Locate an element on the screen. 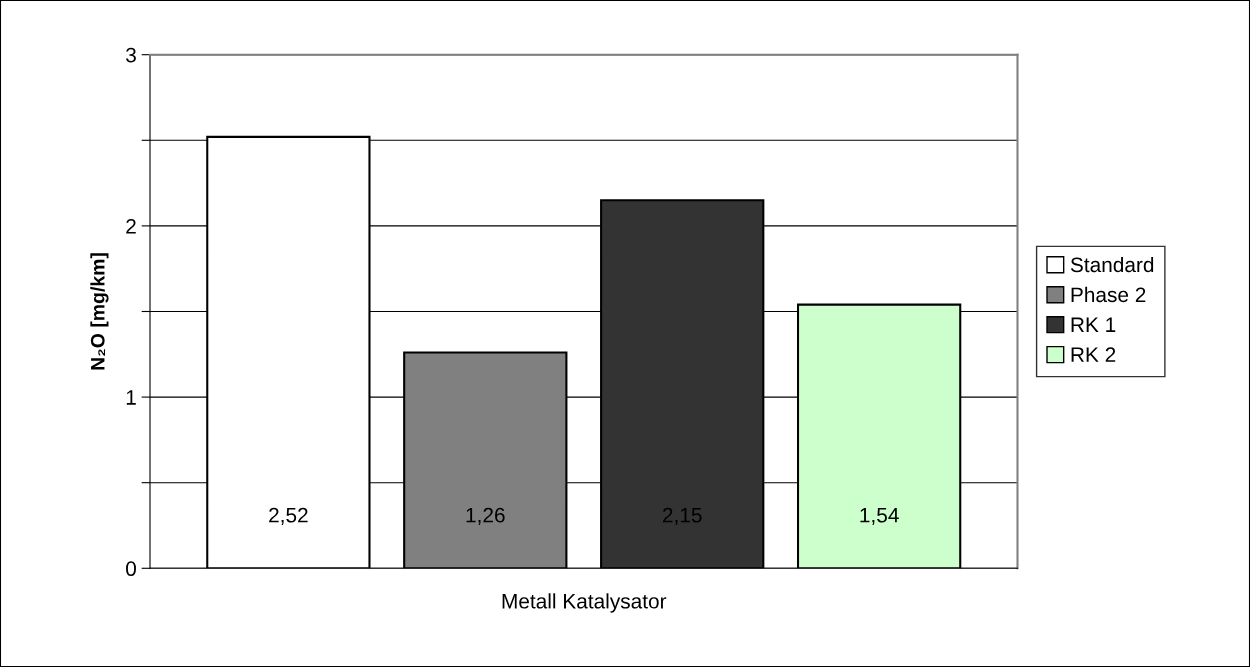 Image resolution: width=1250 pixels, height=667 pixels. data-label: 2,52 is located at coordinates (288, 516).